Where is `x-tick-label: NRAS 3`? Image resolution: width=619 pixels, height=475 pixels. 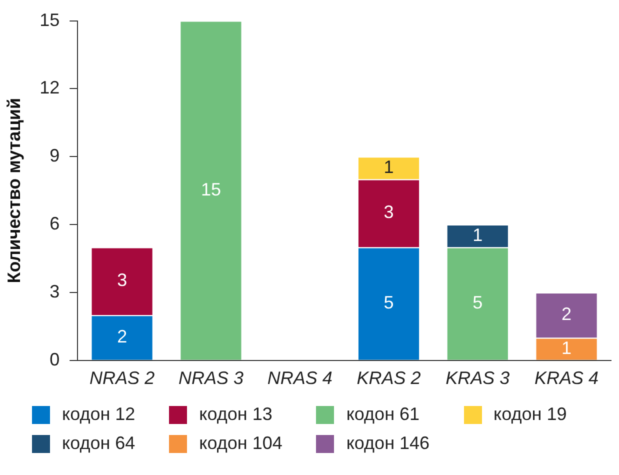 x-tick-label: NRAS 3 is located at coordinates (211, 378).